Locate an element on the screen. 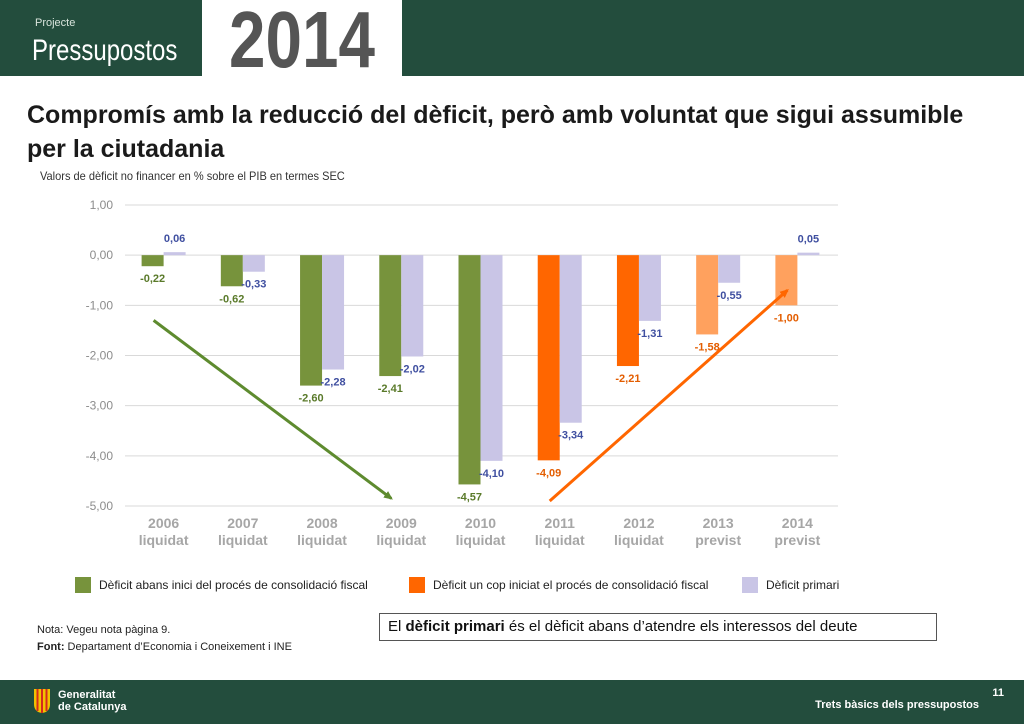  callout-pre: El is located at coordinates (397, 626).